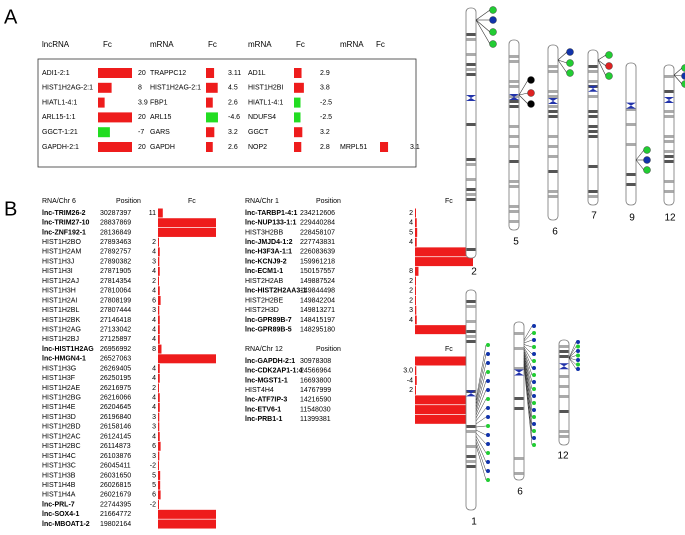 The width and height of the screenshot is (685, 535). I want to click on table-frame, so click(227, 113).